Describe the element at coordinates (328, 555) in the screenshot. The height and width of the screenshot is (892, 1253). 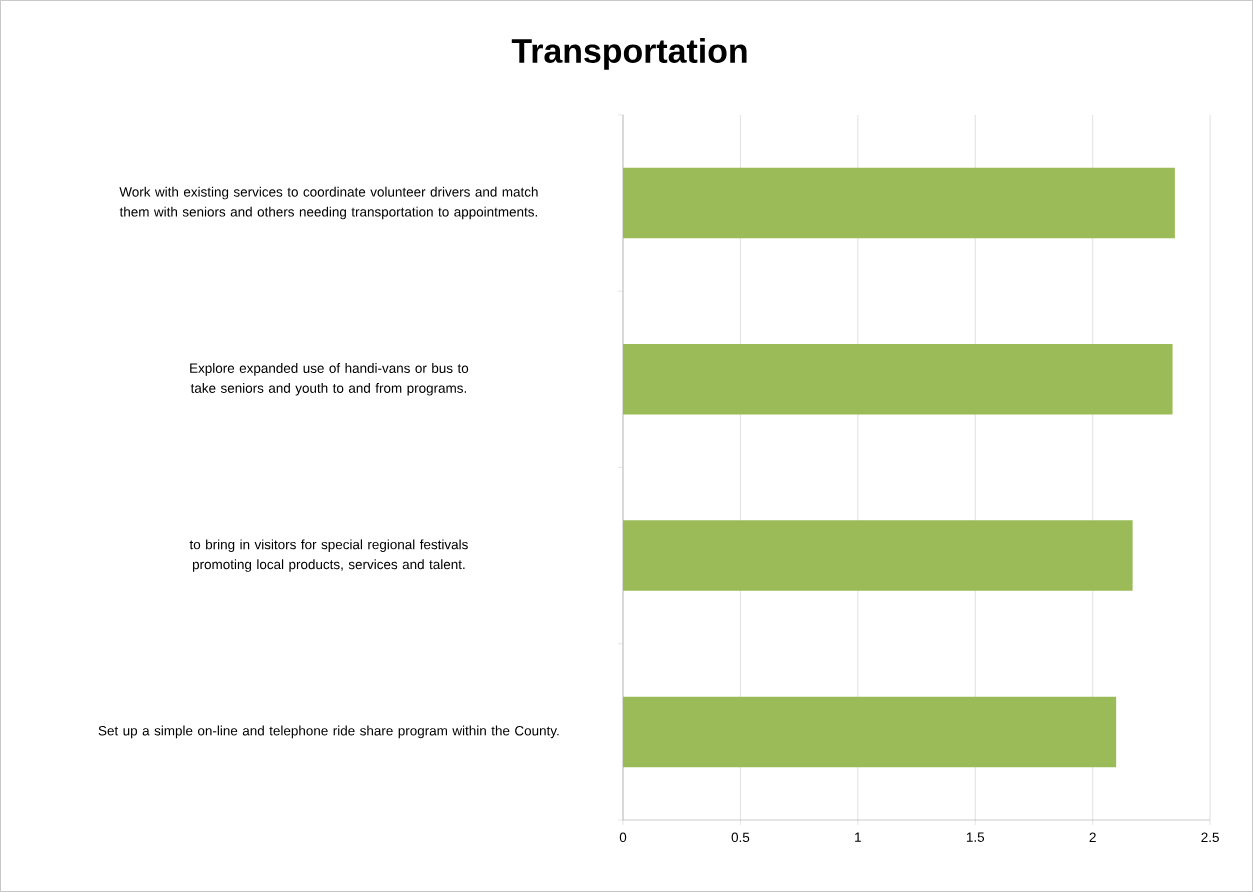
I see `y-tick-label: to bring in visitors for special regional festivals promoting local products, services and talent.` at that location.